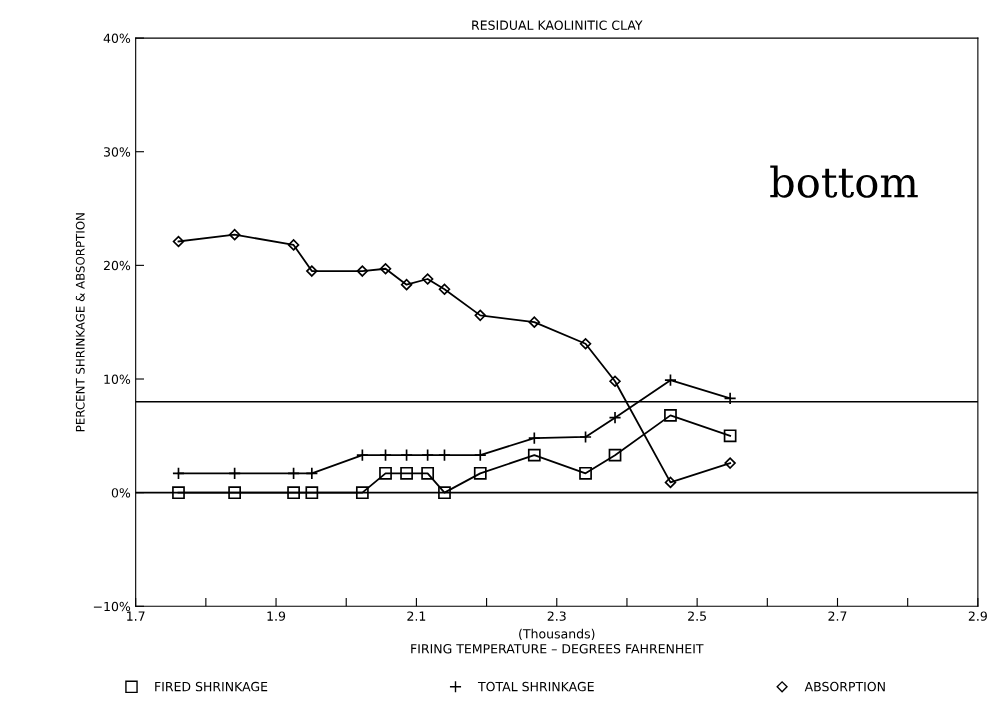 This screenshot has width=1005, height=705. I want to click on legend-label: FIRED SHRINKAGE, so click(211, 686).